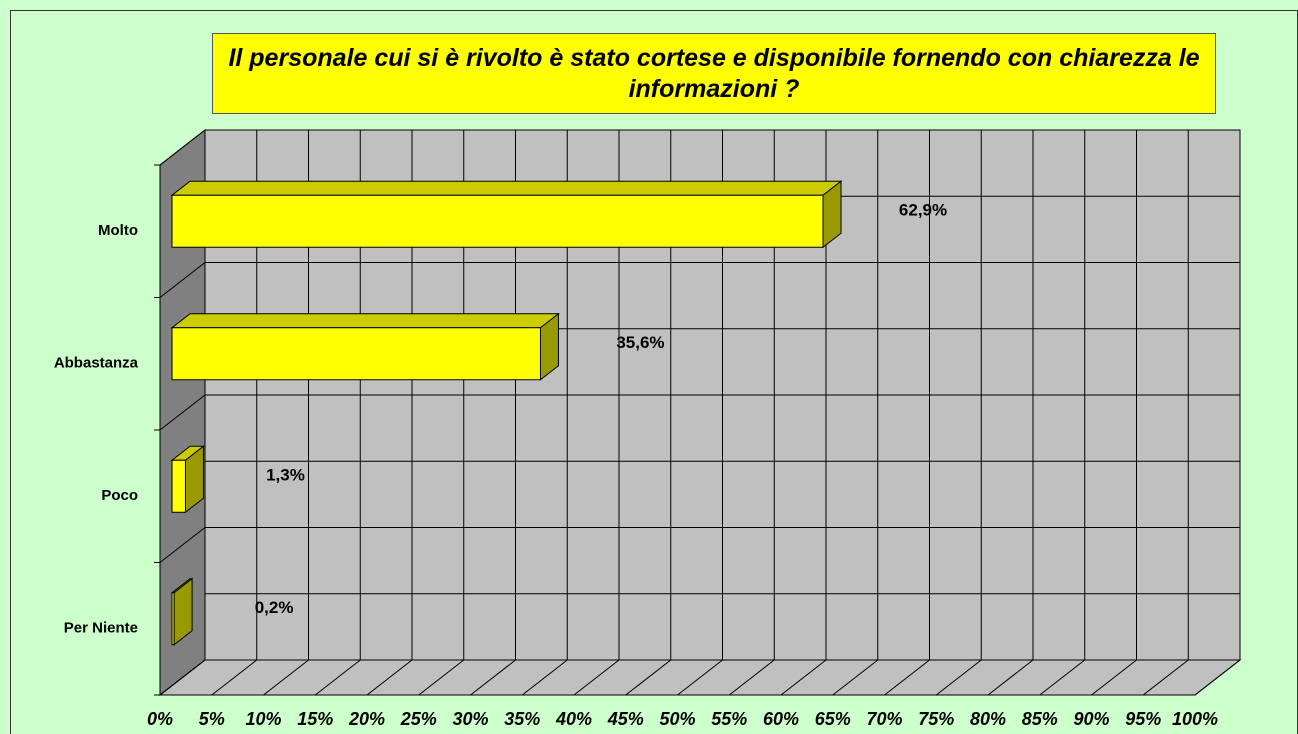 The height and width of the screenshot is (734, 1298). I want to click on x-tick-label: 5%, so click(212, 719).